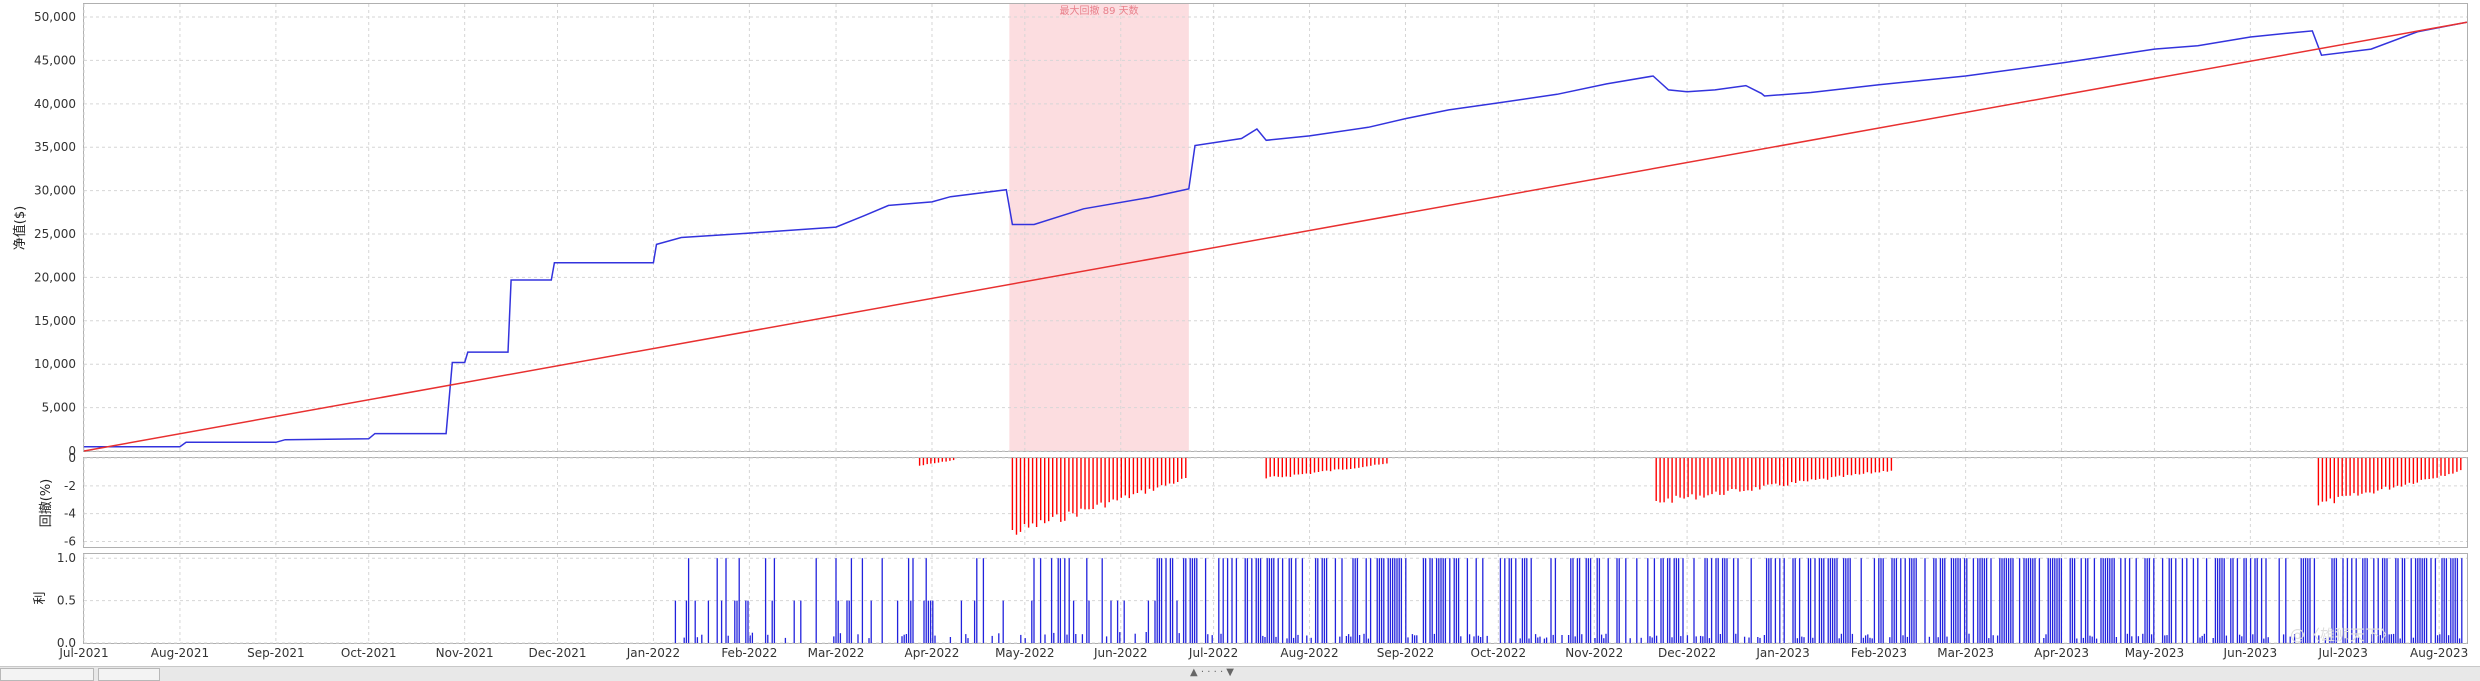 The height and width of the screenshot is (681, 2480). What do you see at coordinates (55, 277) in the screenshot?
I see `equity-y-tick: 20,000` at bounding box center [55, 277].